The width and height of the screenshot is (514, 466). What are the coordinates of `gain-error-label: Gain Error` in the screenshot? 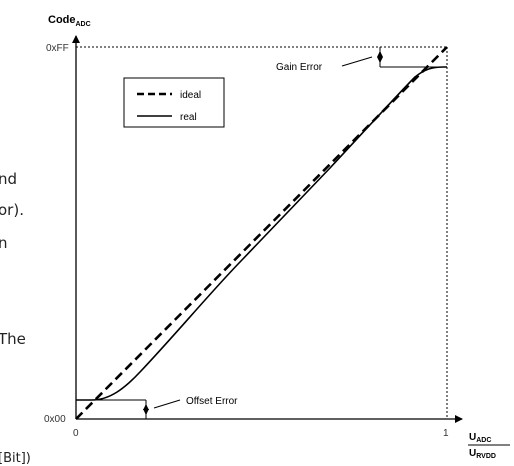 It's located at (299, 67).